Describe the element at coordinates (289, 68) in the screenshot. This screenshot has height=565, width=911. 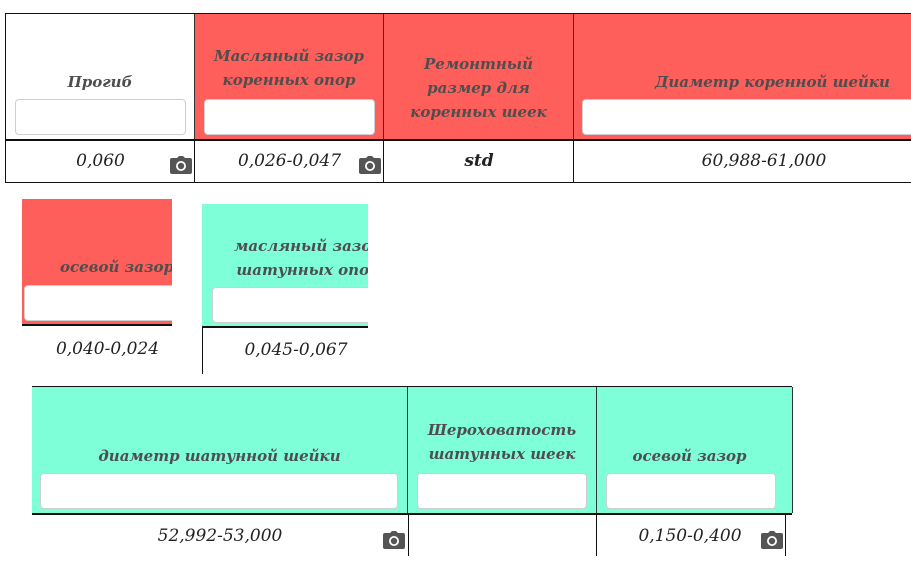
I see `header-label: Масляный зазор коренных опор` at that location.